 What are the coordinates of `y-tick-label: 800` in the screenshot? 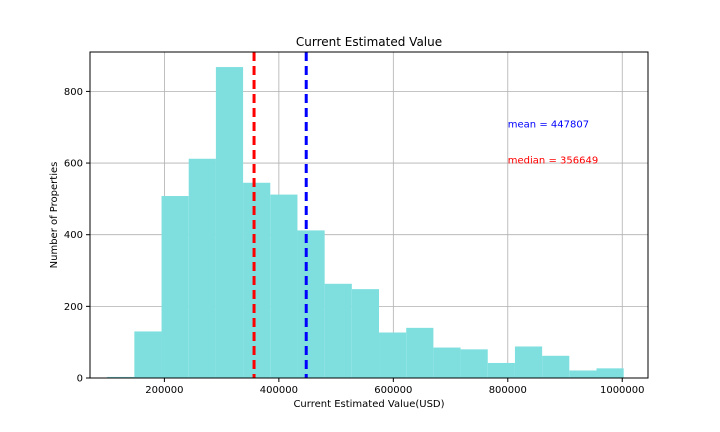 It's located at (73, 92).